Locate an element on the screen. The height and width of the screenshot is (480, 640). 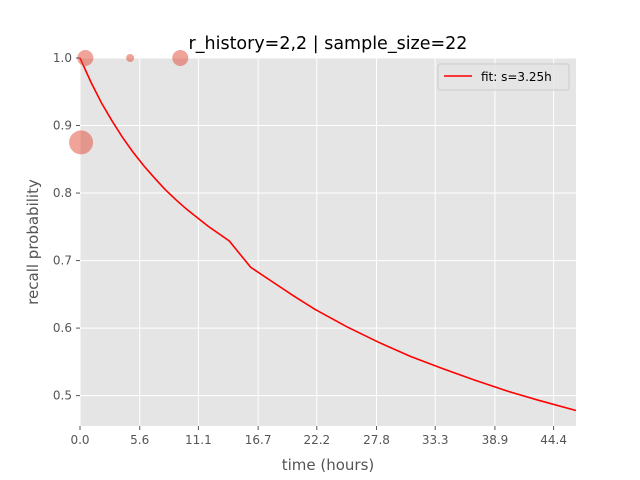
legend-label: fit: s=3.25h is located at coordinates (516, 77).